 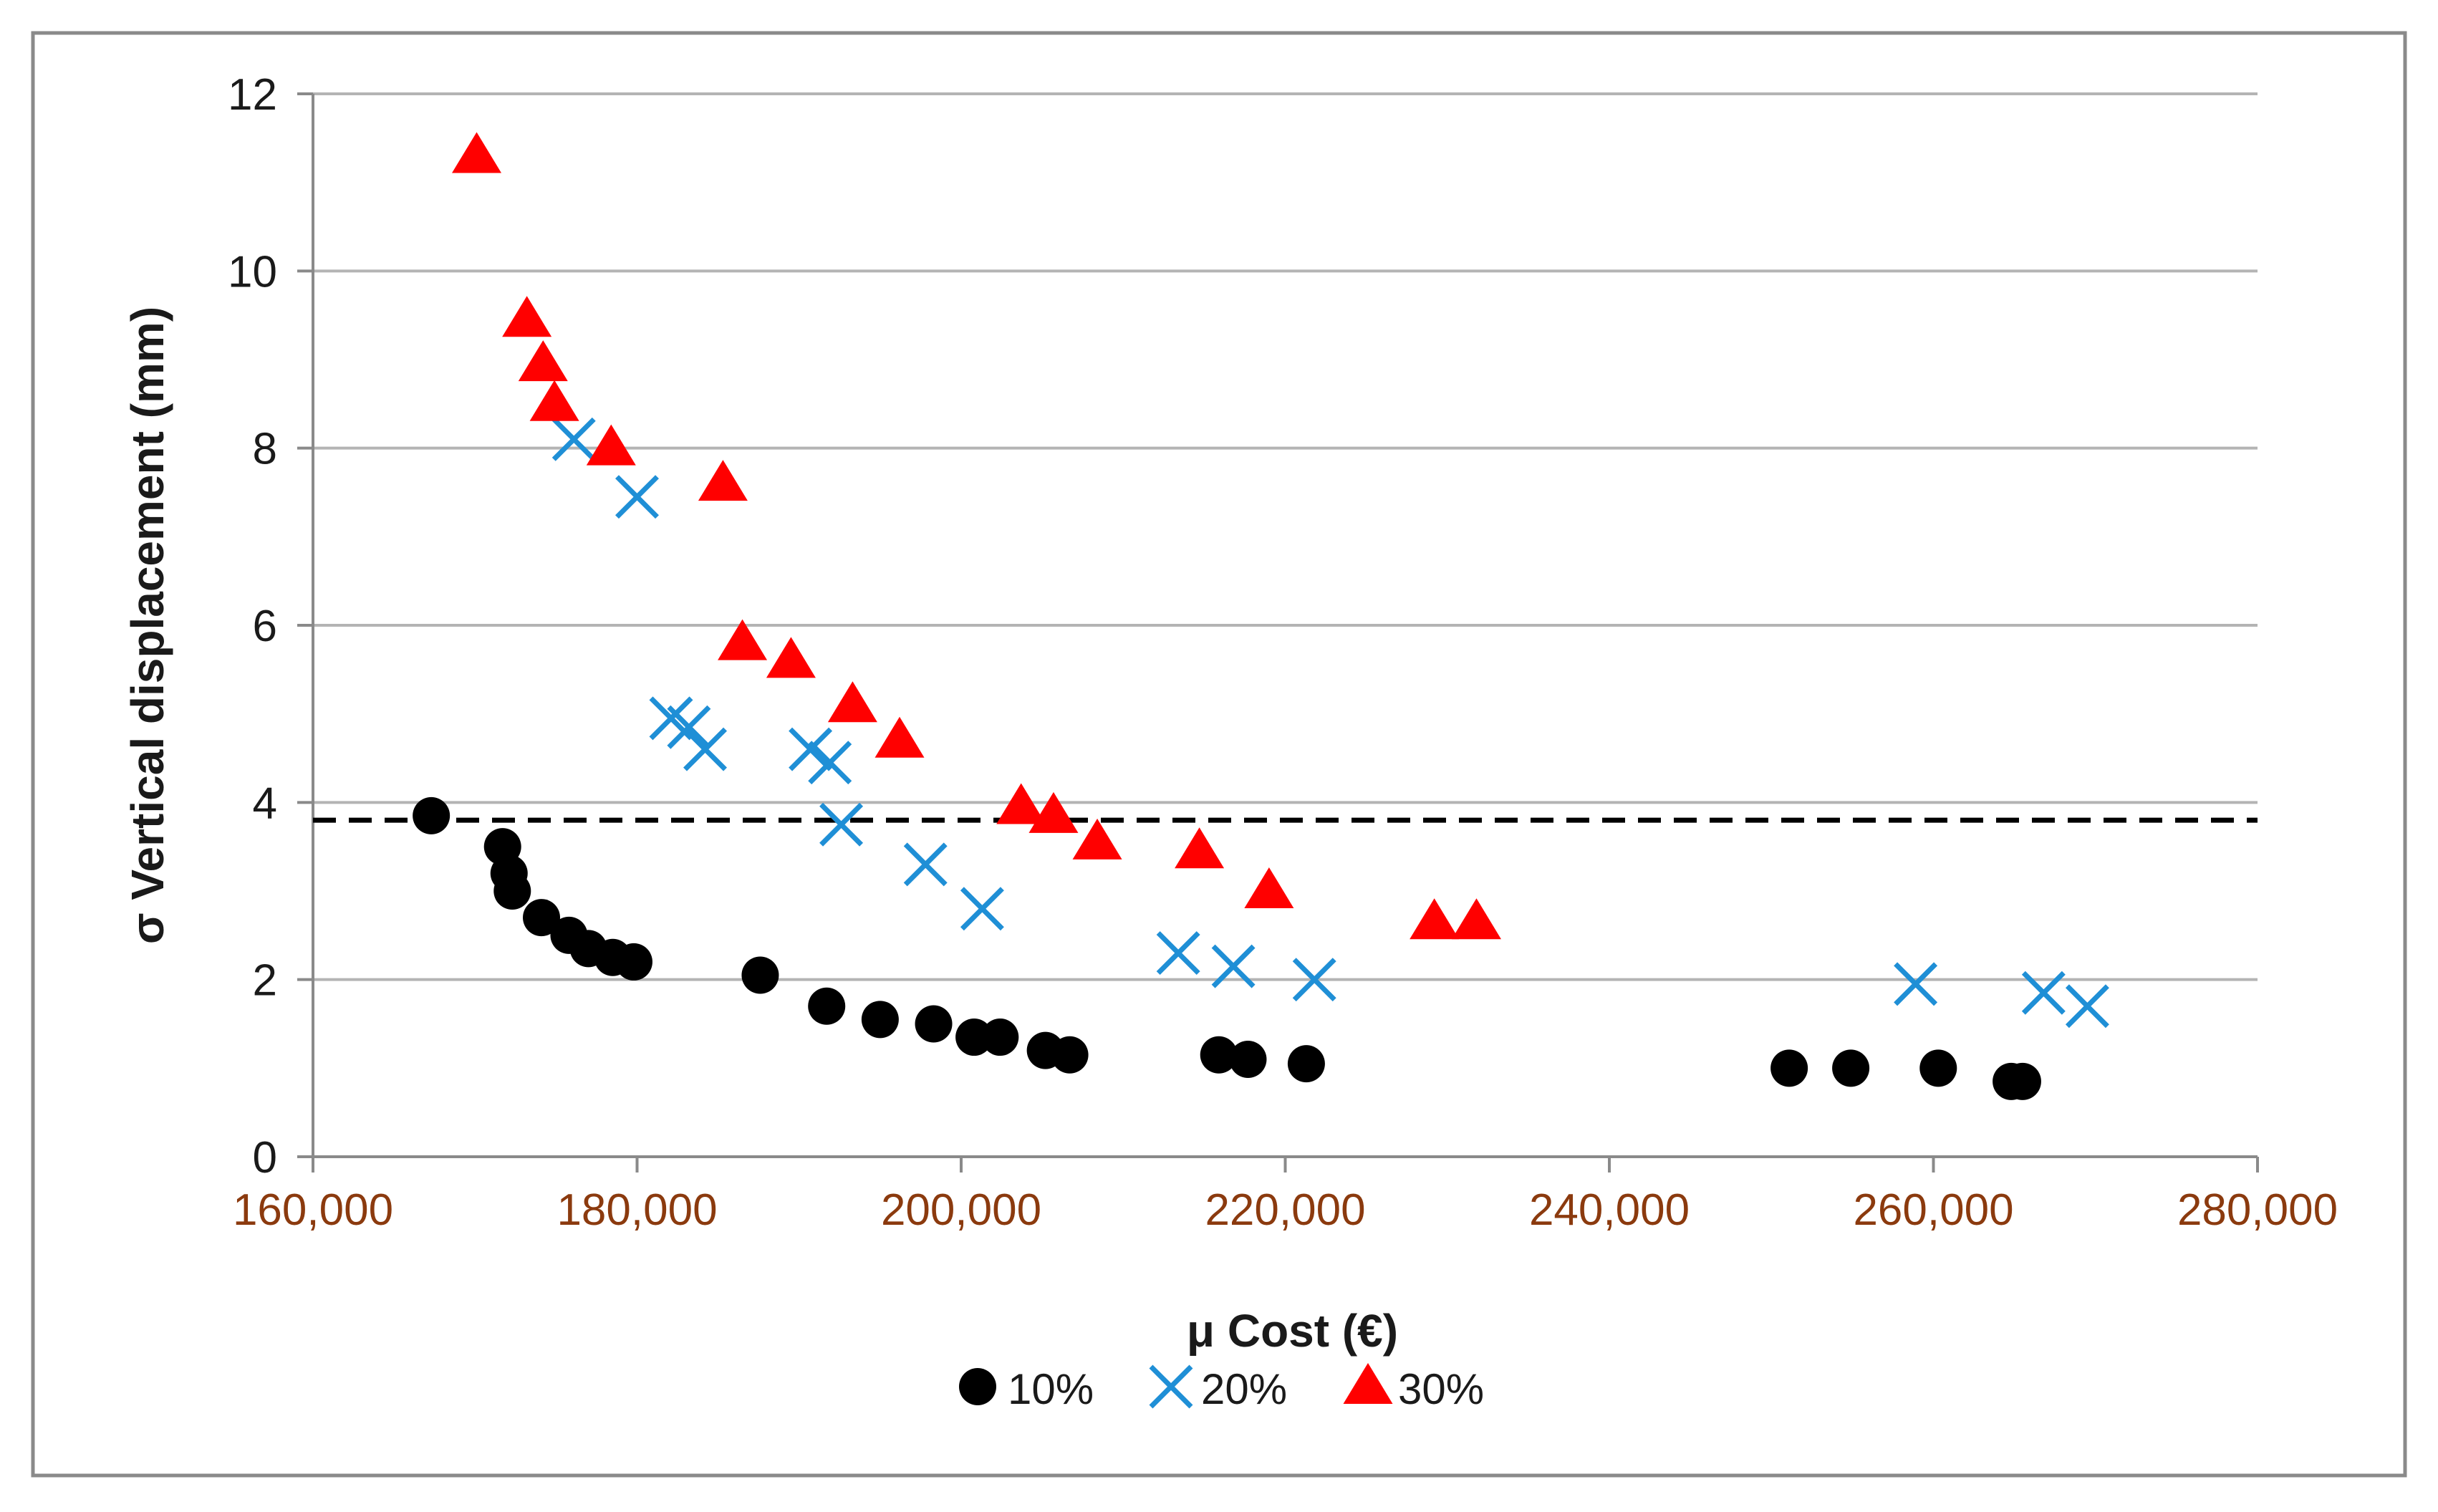 I want to click on series-10pct, so click(x=1227, y=948).